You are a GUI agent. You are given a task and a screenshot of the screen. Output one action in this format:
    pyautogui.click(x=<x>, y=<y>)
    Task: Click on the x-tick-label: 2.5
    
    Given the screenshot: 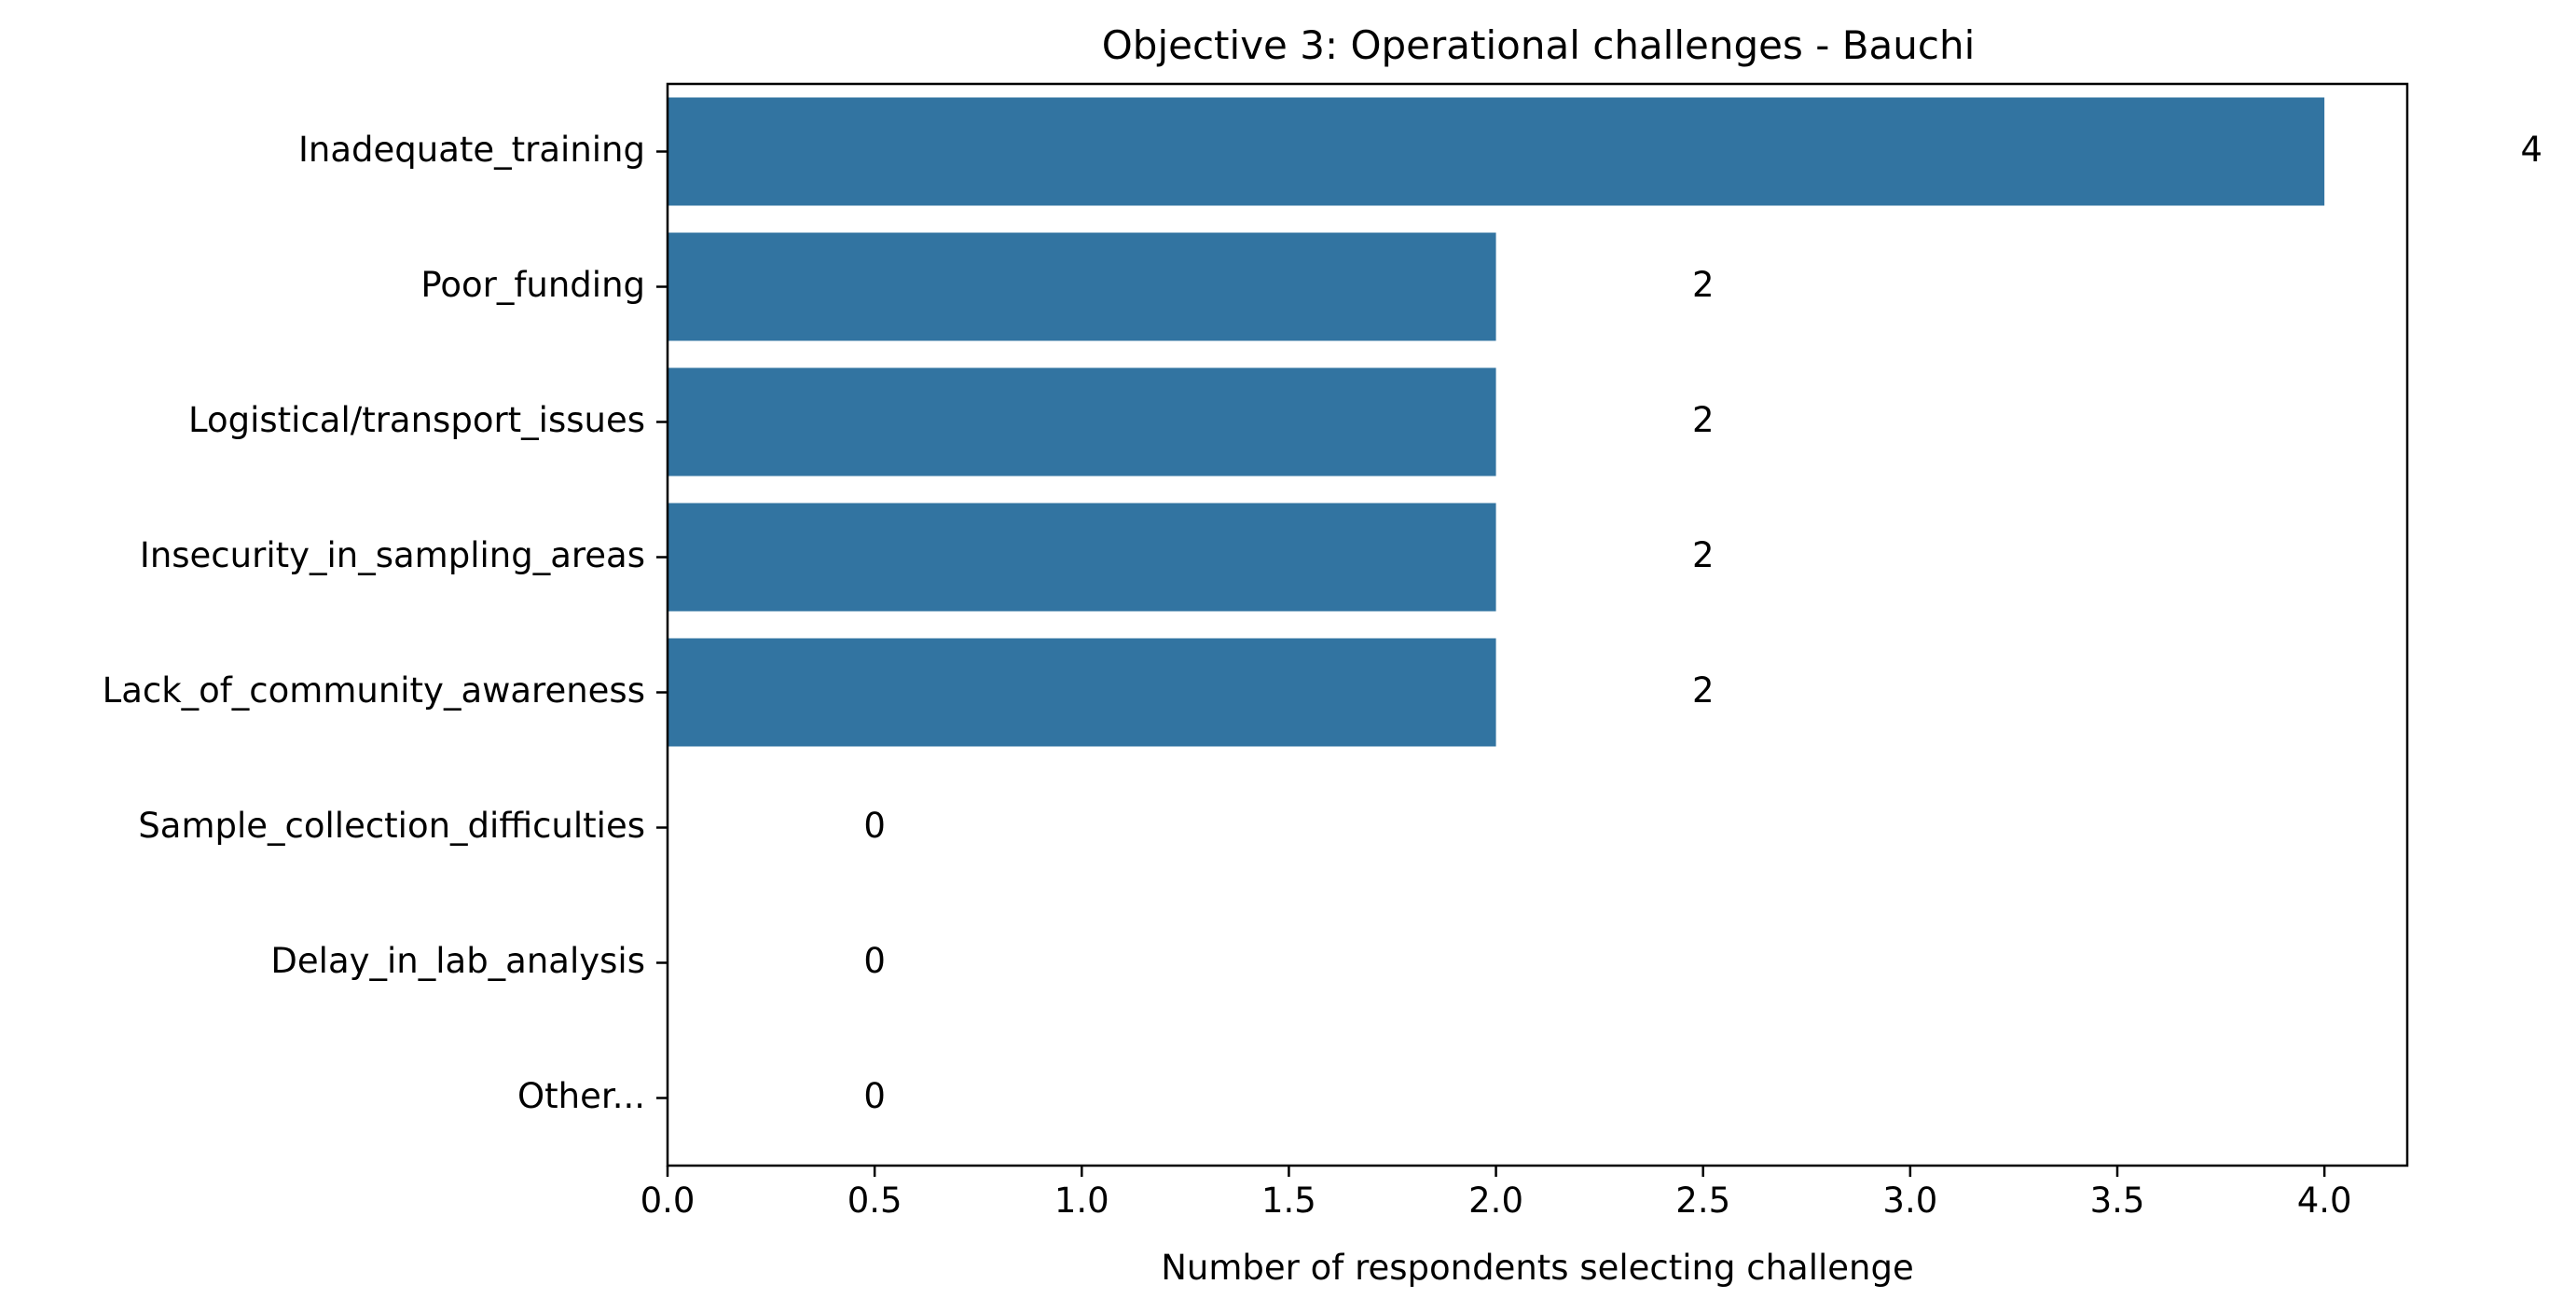 What is the action you would take?
    pyautogui.click(x=1702, y=1201)
    